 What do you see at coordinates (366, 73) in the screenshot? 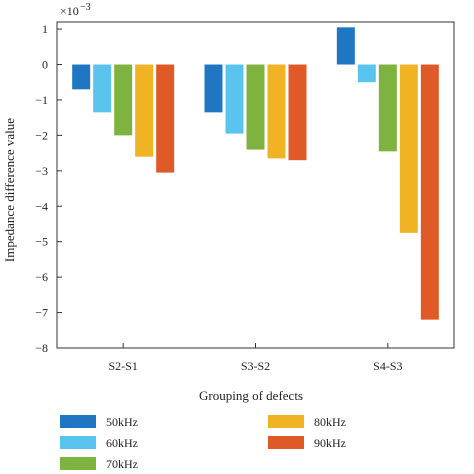
I see `bar-60kHz-S4-S3` at bounding box center [366, 73].